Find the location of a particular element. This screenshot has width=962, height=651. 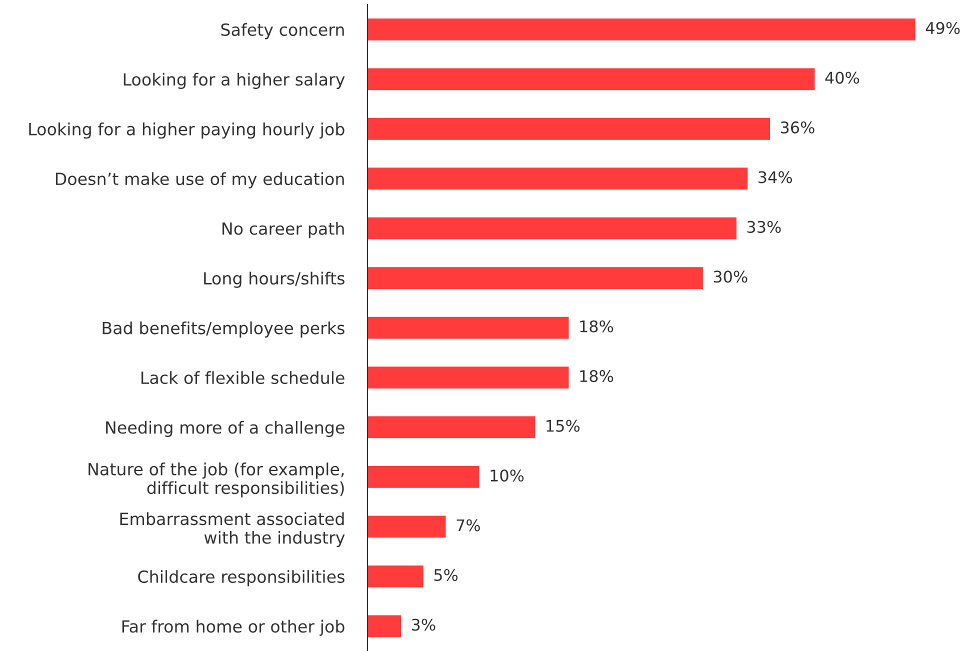

y-tick-label: Looking for a higher paying hourly job is located at coordinates (186, 130).